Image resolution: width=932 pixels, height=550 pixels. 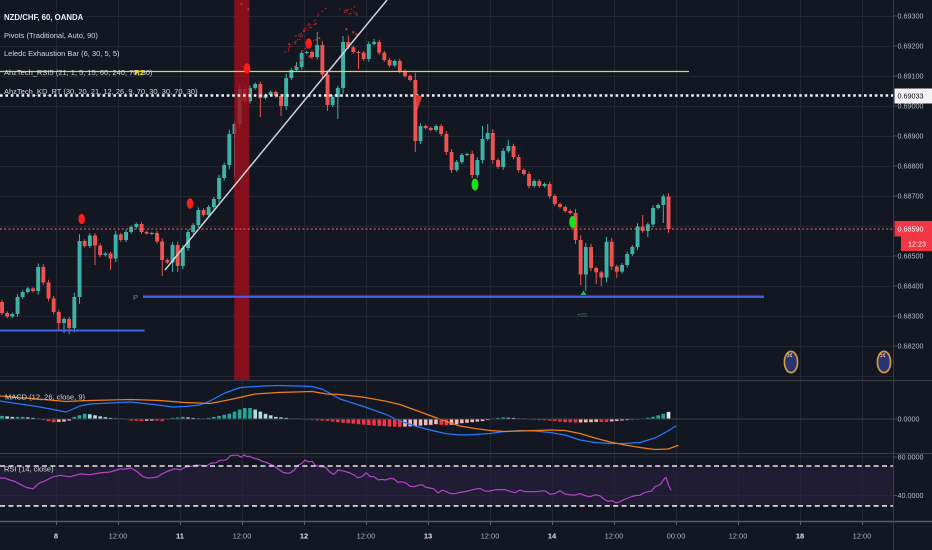 I want to click on svg-text: 0.68500, so click(x=911, y=256).